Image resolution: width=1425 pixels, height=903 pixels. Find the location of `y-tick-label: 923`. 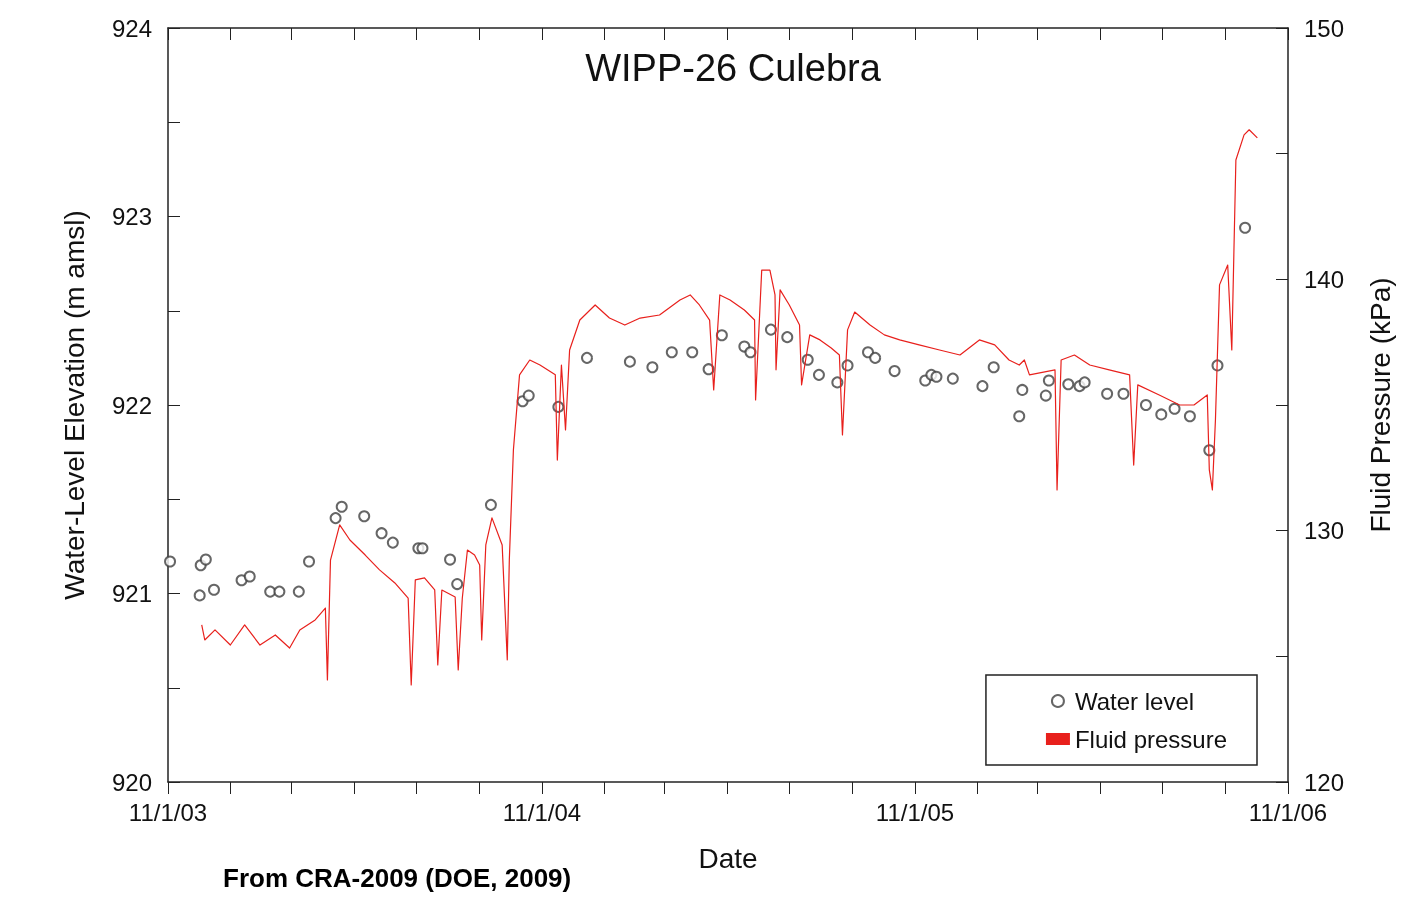

y-tick-label: 923 is located at coordinates (131, 216).